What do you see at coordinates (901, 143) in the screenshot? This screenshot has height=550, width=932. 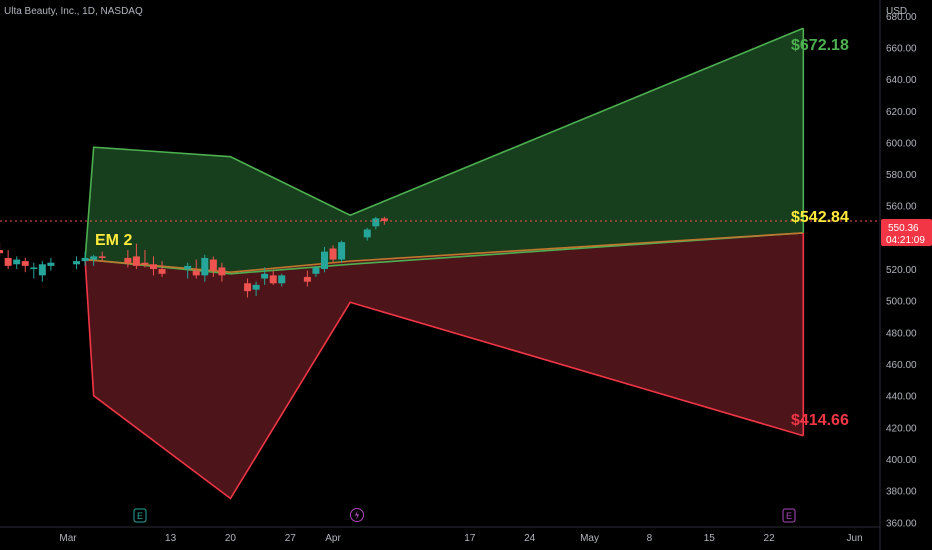 I see `price-tick-label: 600.00` at bounding box center [901, 143].